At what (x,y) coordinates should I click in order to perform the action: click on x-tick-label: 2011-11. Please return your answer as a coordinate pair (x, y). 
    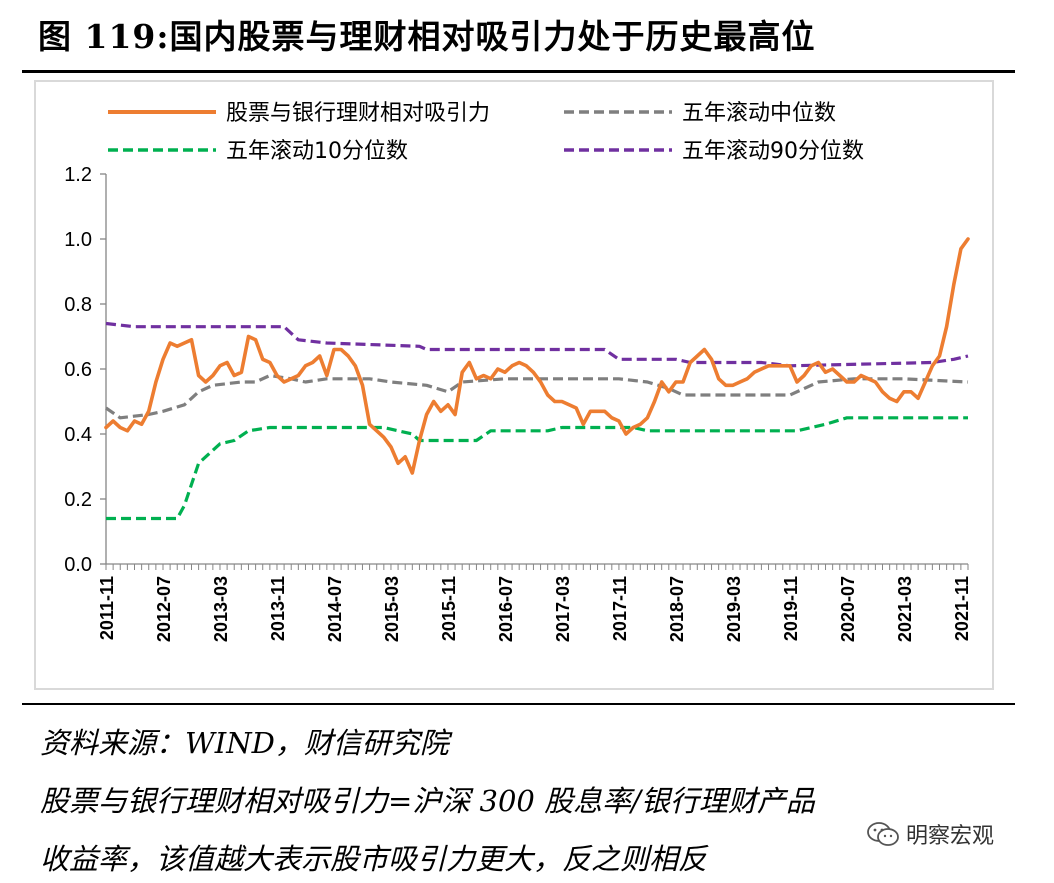
    Looking at the image, I should click on (107, 608).